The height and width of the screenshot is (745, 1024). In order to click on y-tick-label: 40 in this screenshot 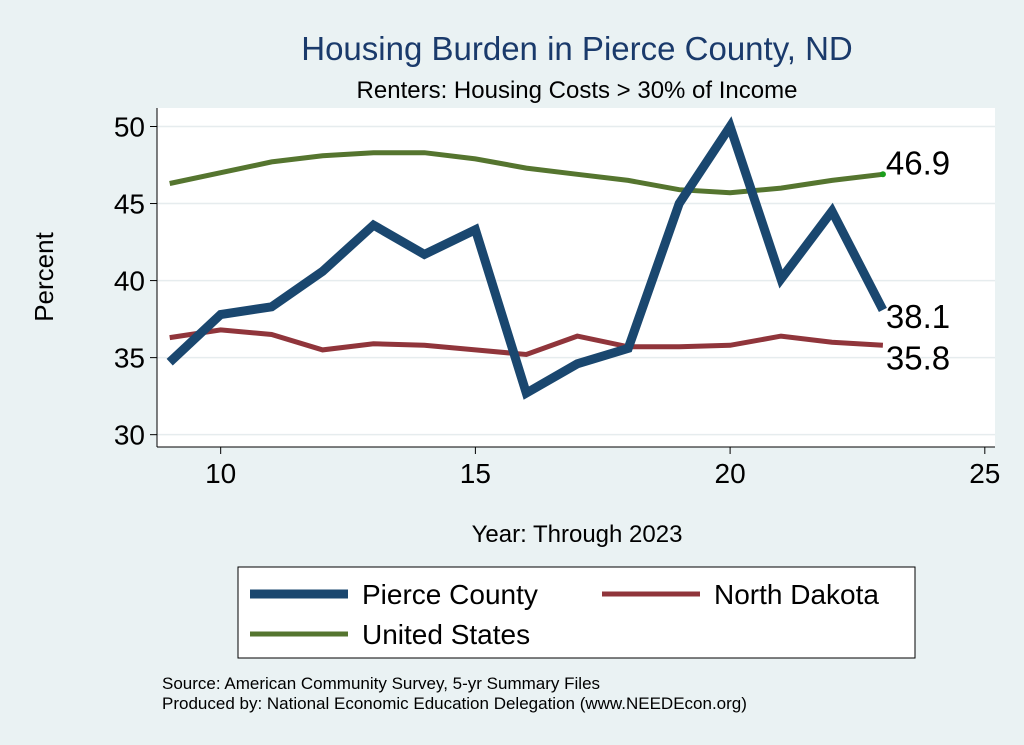, I will do `click(129, 281)`.